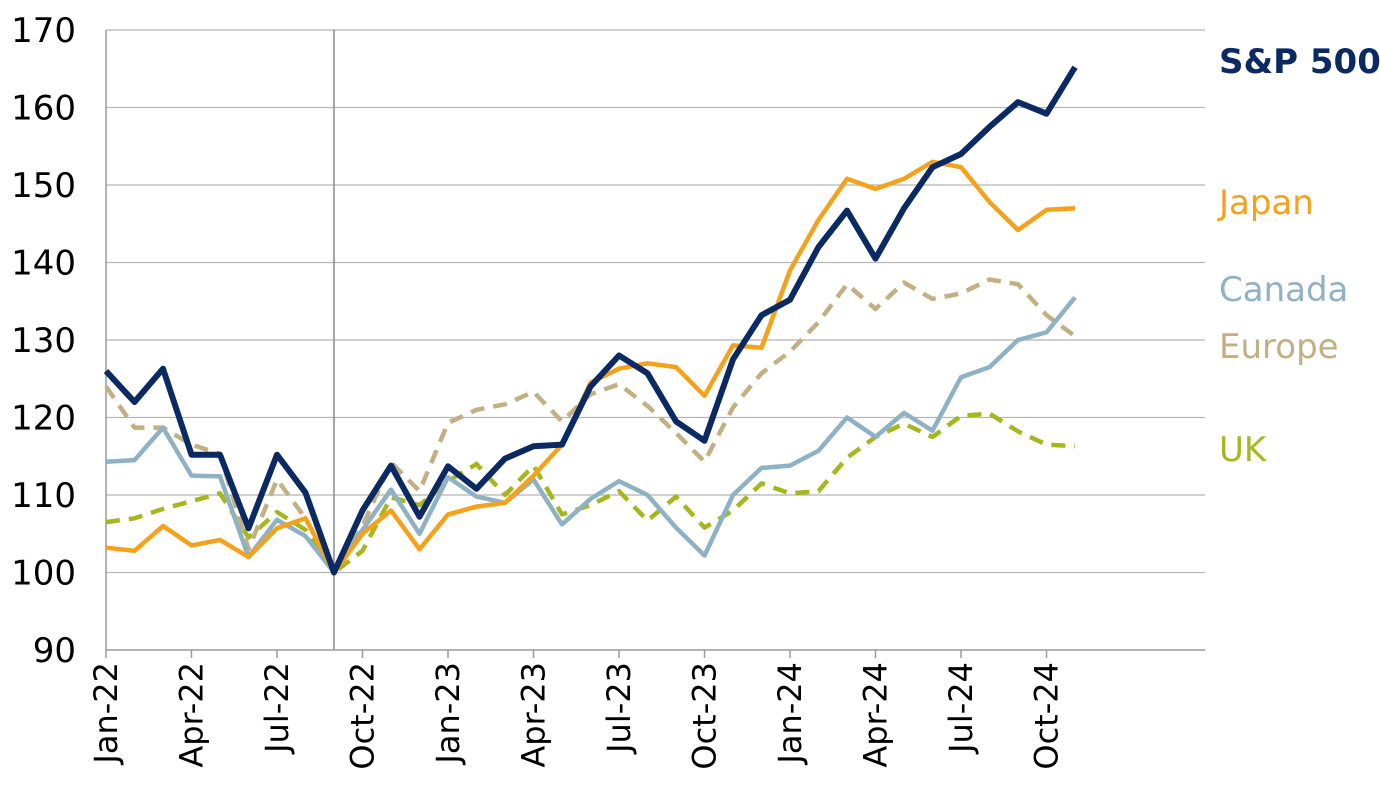 This screenshot has height=800, width=1380. Describe the element at coordinates (1299, 62) in the screenshot. I see `series-label-s-p-500: S&P 500` at that location.